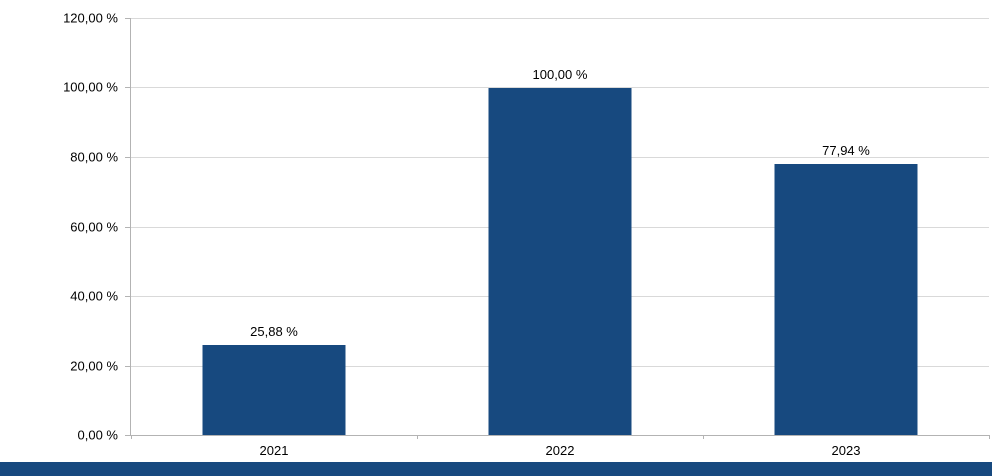 The width and height of the screenshot is (992, 476). I want to click on y-axis-tick-label: 60,00 %, so click(94, 226).